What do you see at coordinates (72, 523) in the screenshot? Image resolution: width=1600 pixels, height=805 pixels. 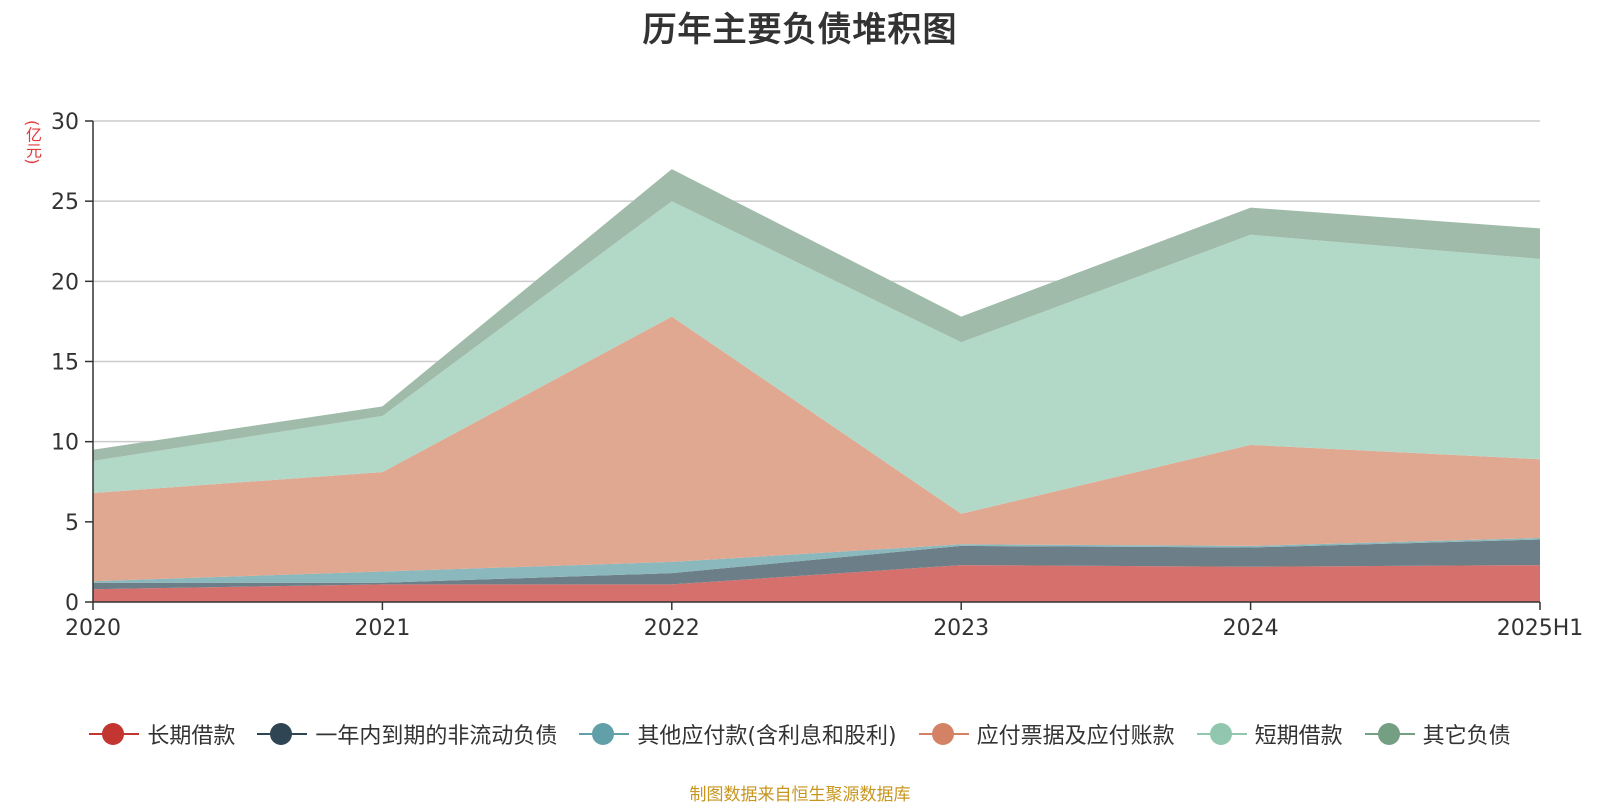 I see `y-tick-label: 5` at bounding box center [72, 523].